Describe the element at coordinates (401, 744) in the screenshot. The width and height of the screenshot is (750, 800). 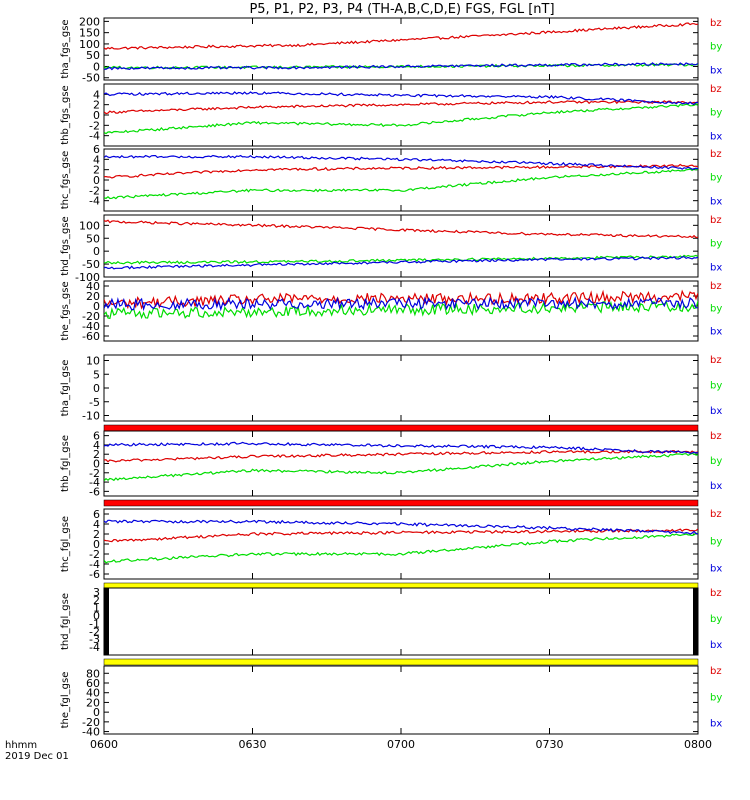
I see `x-tick-label: 0700` at that location.